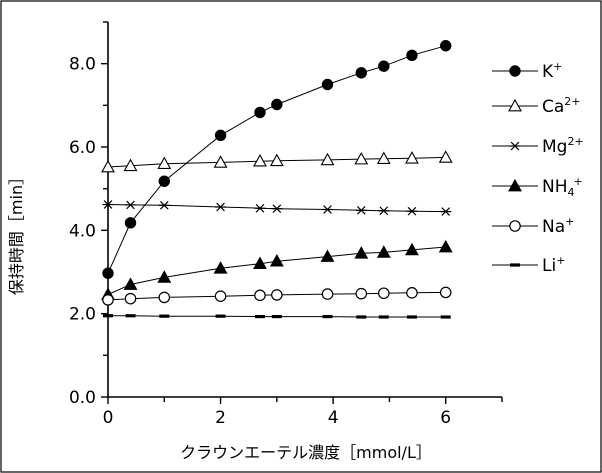  Describe the element at coordinates (333, 418) in the screenshot. I see `x-tick-label: 4` at that location.